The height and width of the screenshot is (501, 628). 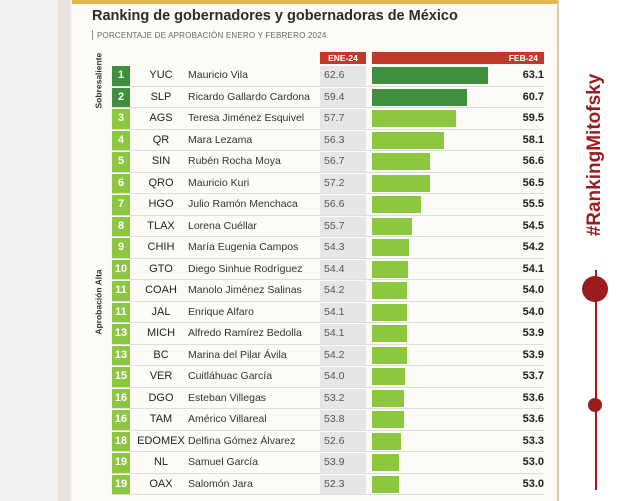 I want to click on state-code: OAX, so click(x=161, y=483).